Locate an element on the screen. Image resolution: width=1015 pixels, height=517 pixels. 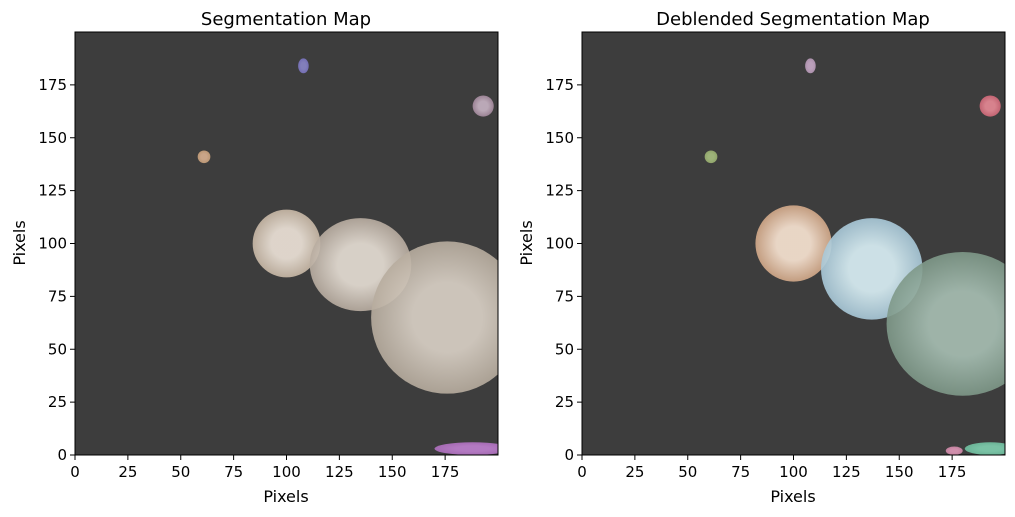
chart-title: Segmentation Map is located at coordinates (286, 19).